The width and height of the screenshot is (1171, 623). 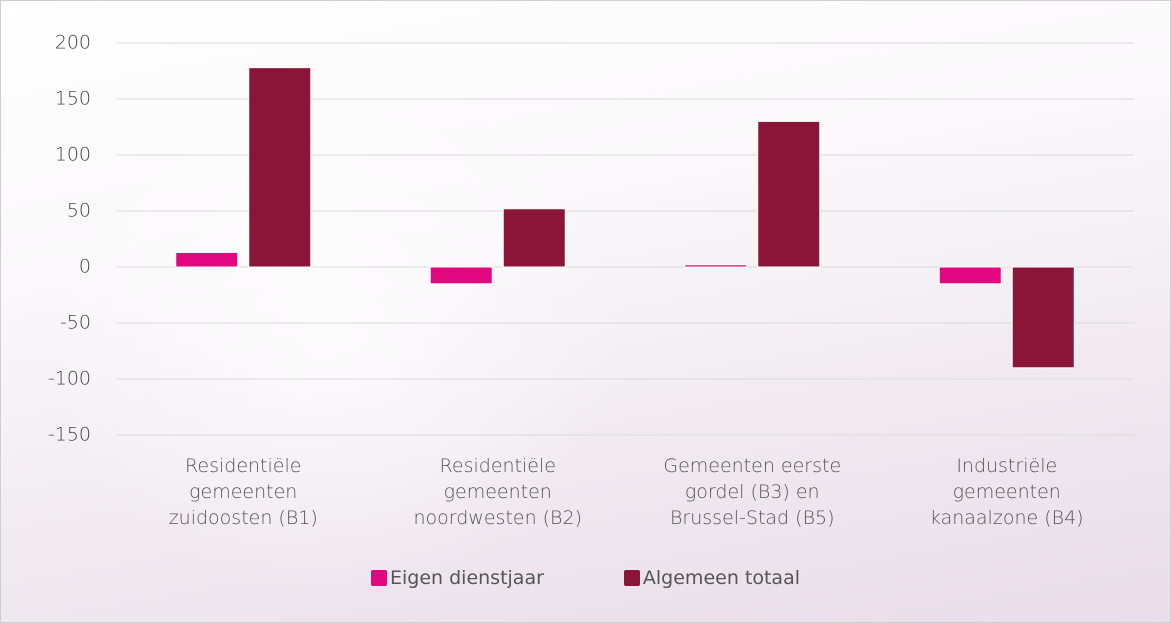 I want to click on x-tick-label: Residentiële gemeenten noordwesten (B2), so click(x=498, y=492).